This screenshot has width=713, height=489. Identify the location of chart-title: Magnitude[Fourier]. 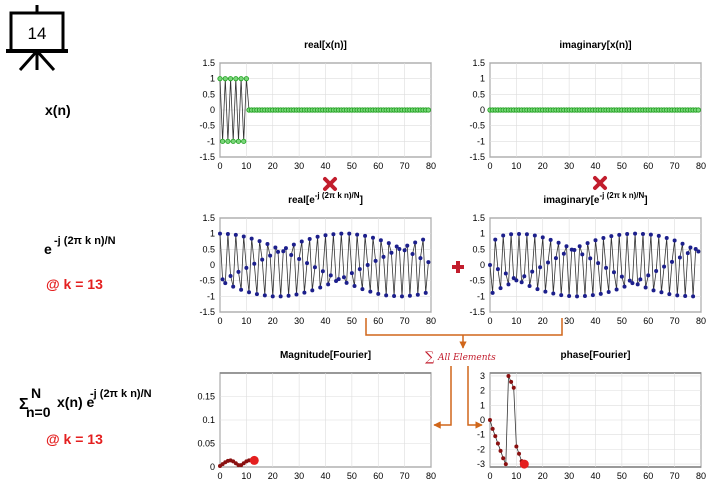
(325, 355).